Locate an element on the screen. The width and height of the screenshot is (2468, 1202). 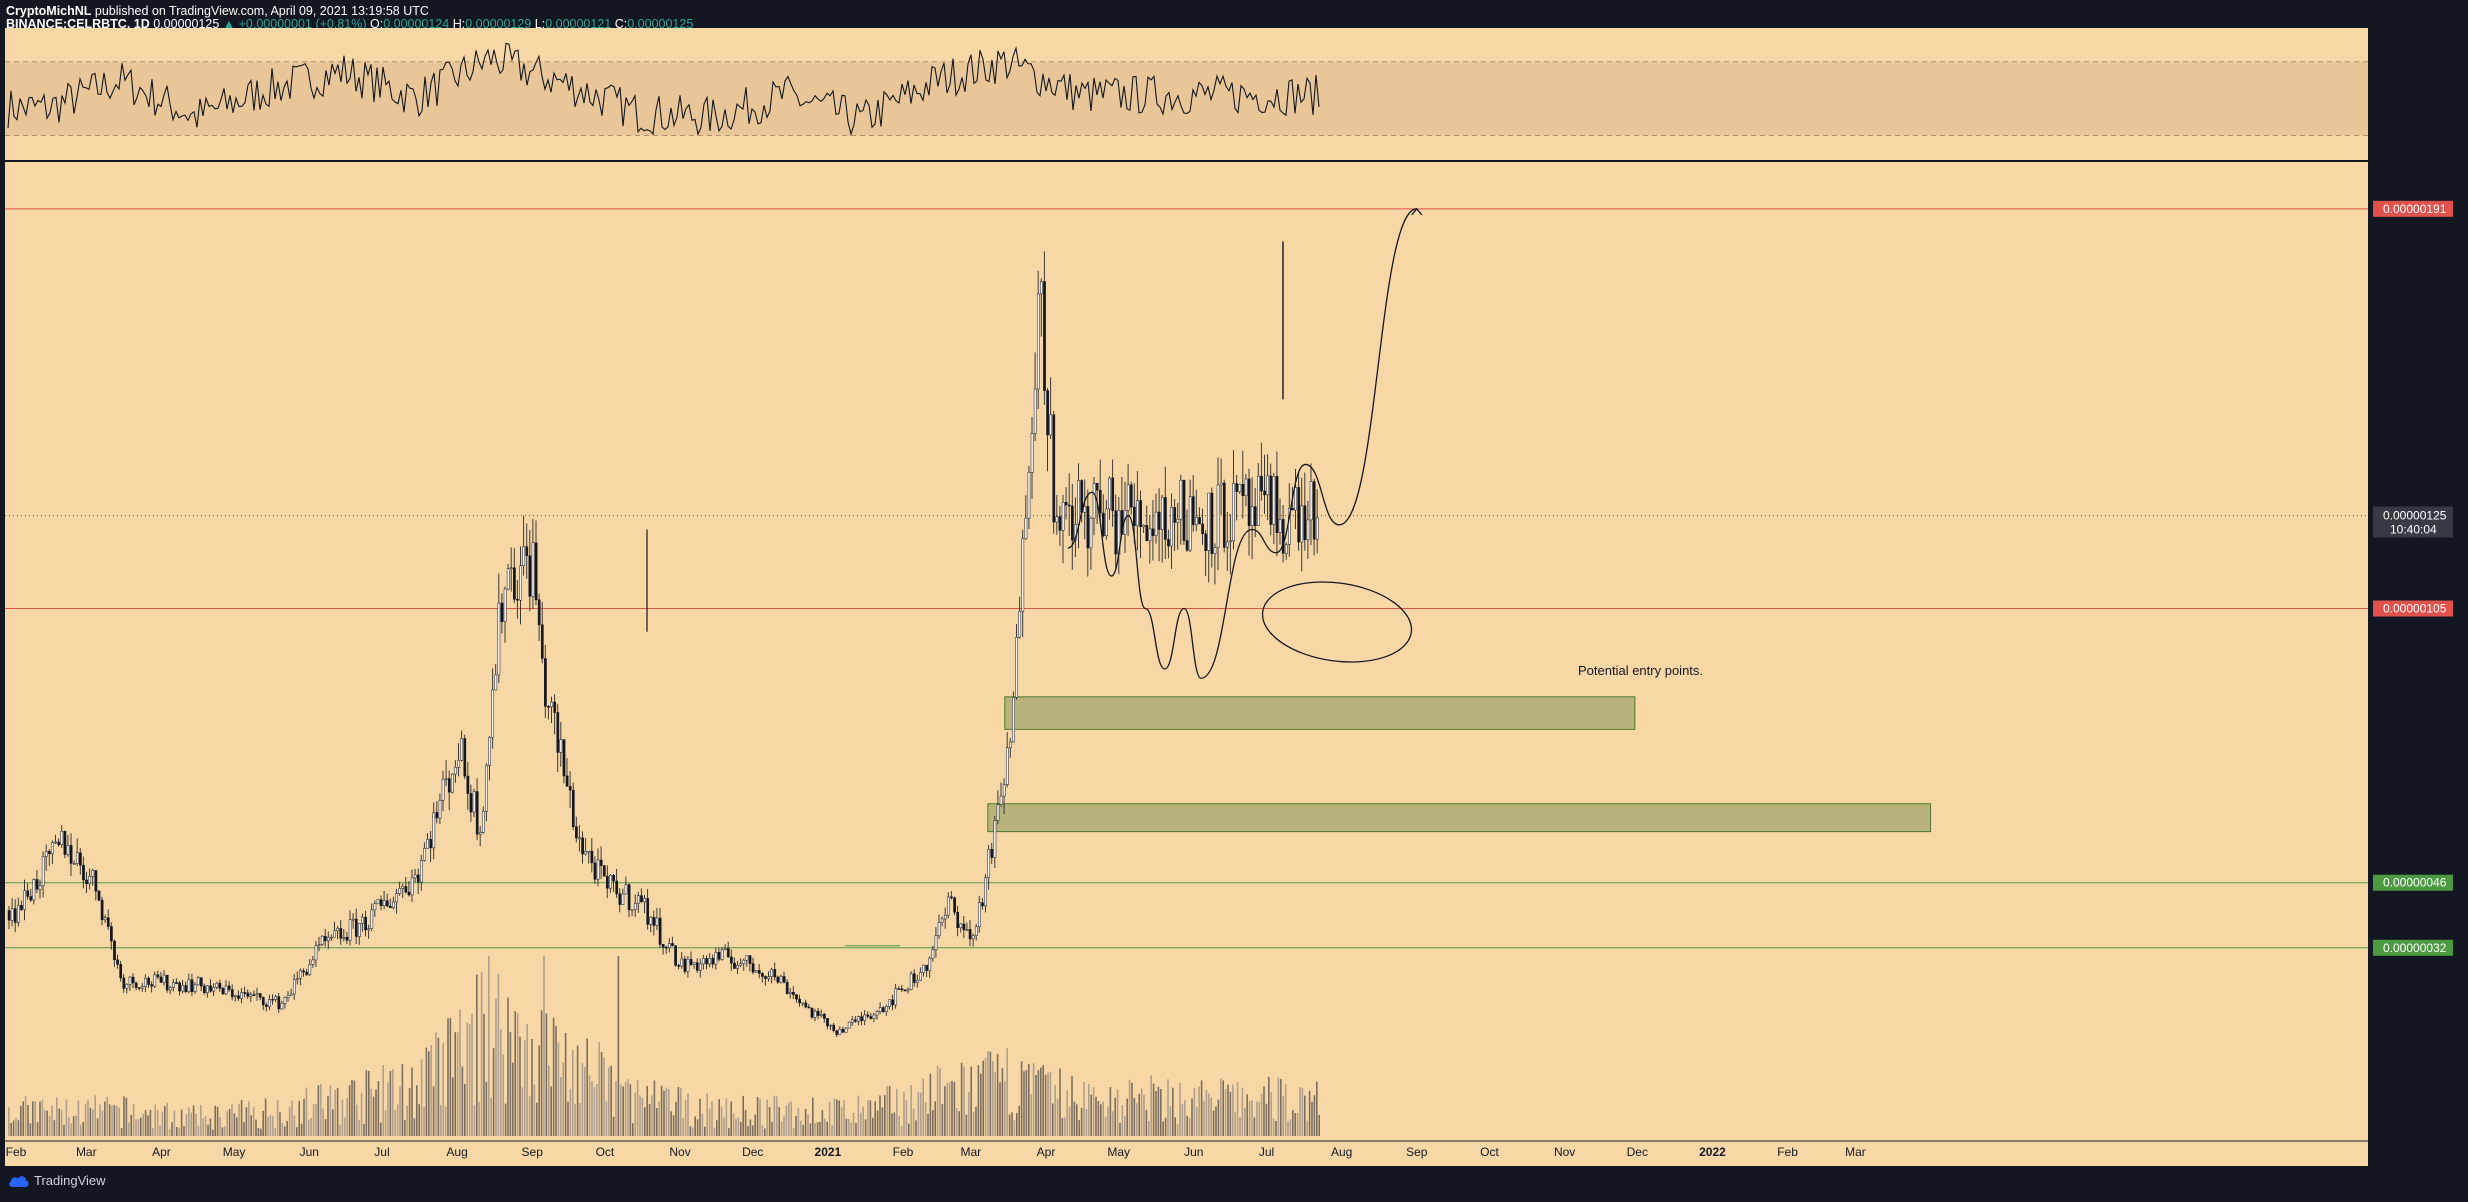
entry-ellipse is located at coordinates (1336, 622).